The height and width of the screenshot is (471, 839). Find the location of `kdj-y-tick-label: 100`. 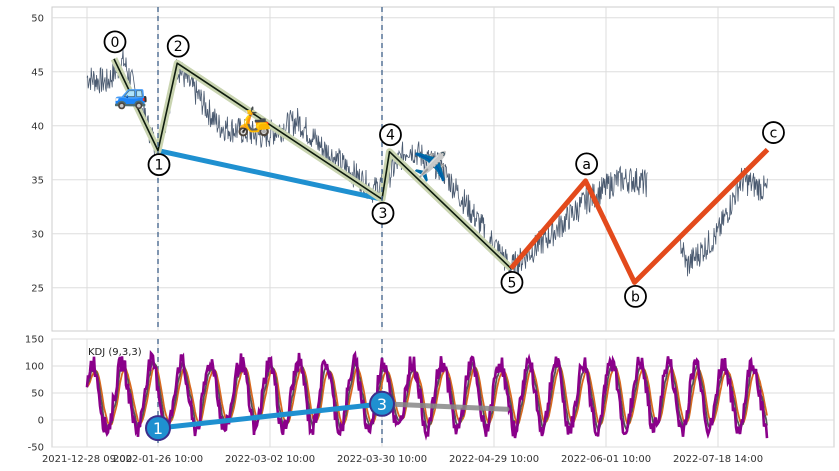

kdj-y-tick-label: 100 is located at coordinates (34, 367).